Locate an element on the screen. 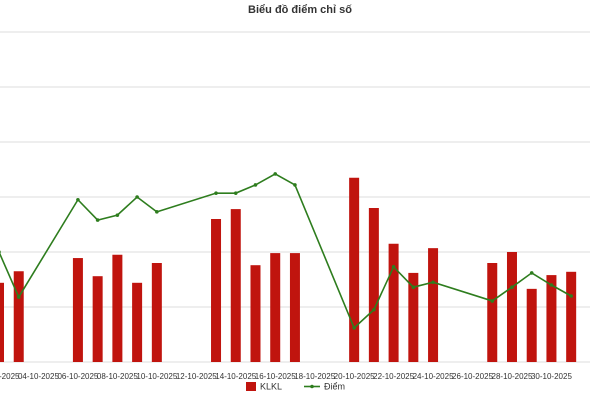  x-tick-label: 22-10-2025 is located at coordinates (393, 376).